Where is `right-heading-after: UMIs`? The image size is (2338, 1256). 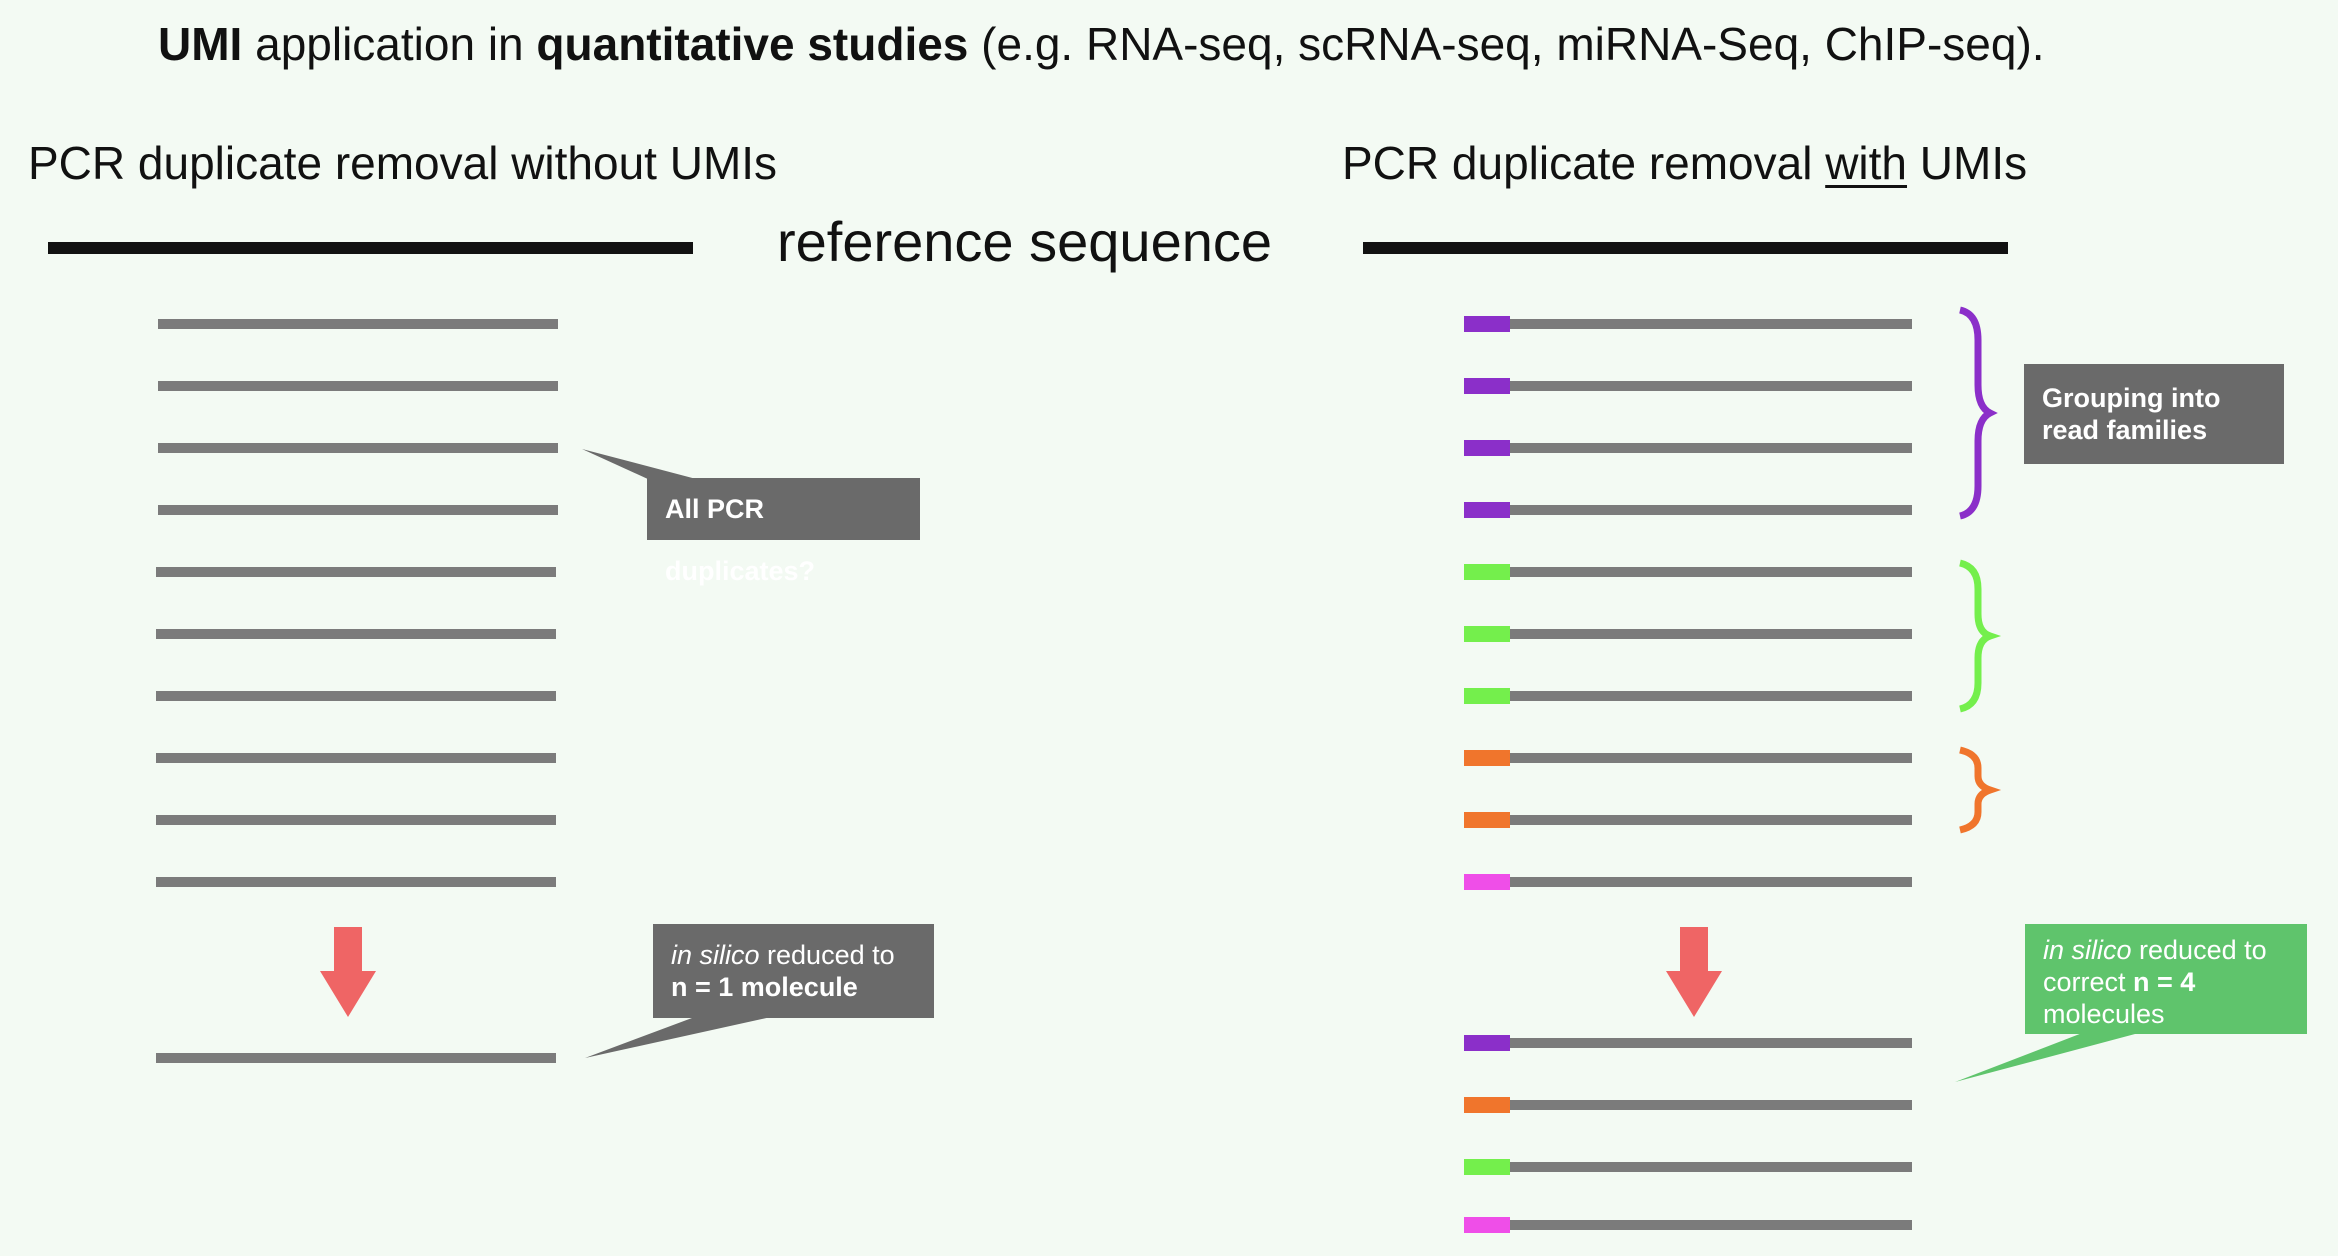
right-heading-after: UMIs is located at coordinates (1967, 163).